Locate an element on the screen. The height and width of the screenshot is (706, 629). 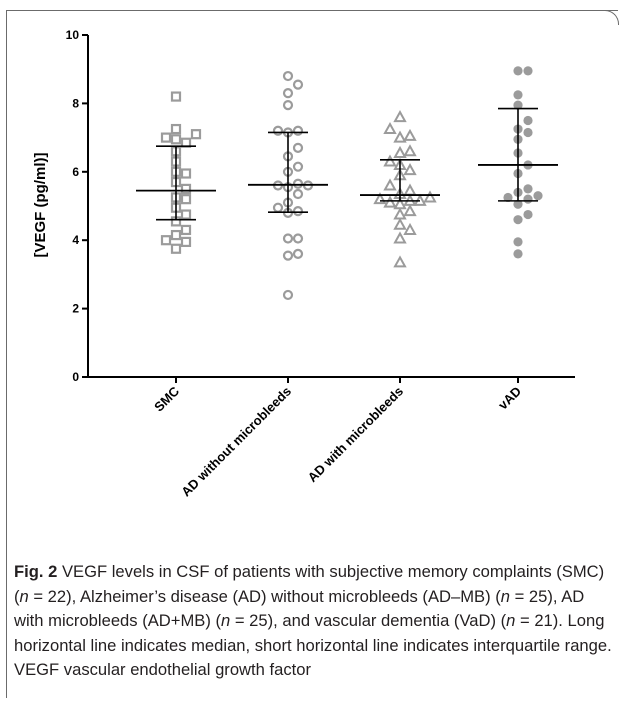
caption-n-1: n is located at coordinates (24, 596).